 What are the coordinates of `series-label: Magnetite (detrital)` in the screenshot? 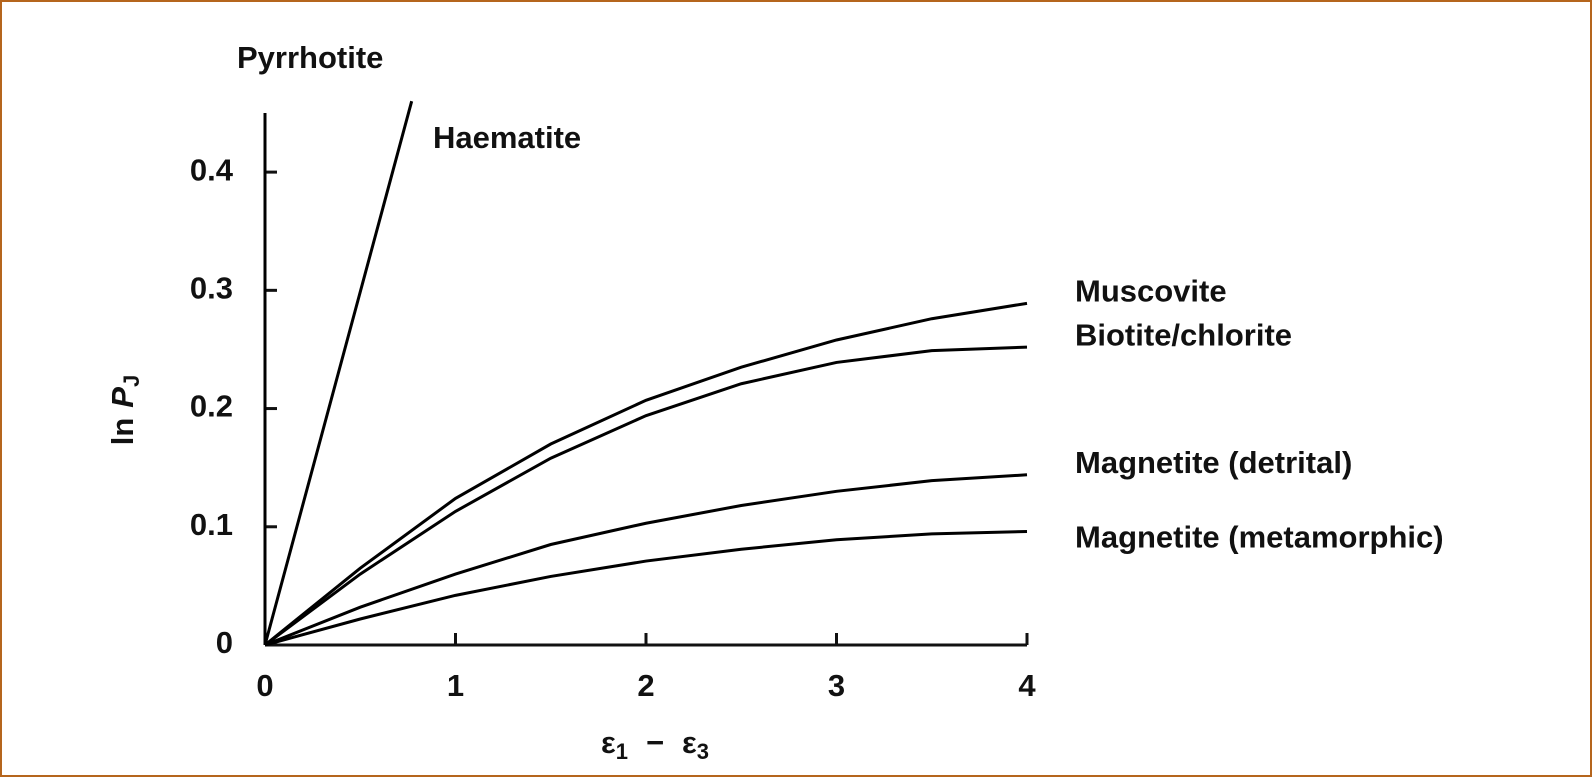 It's located at (1213, 462).